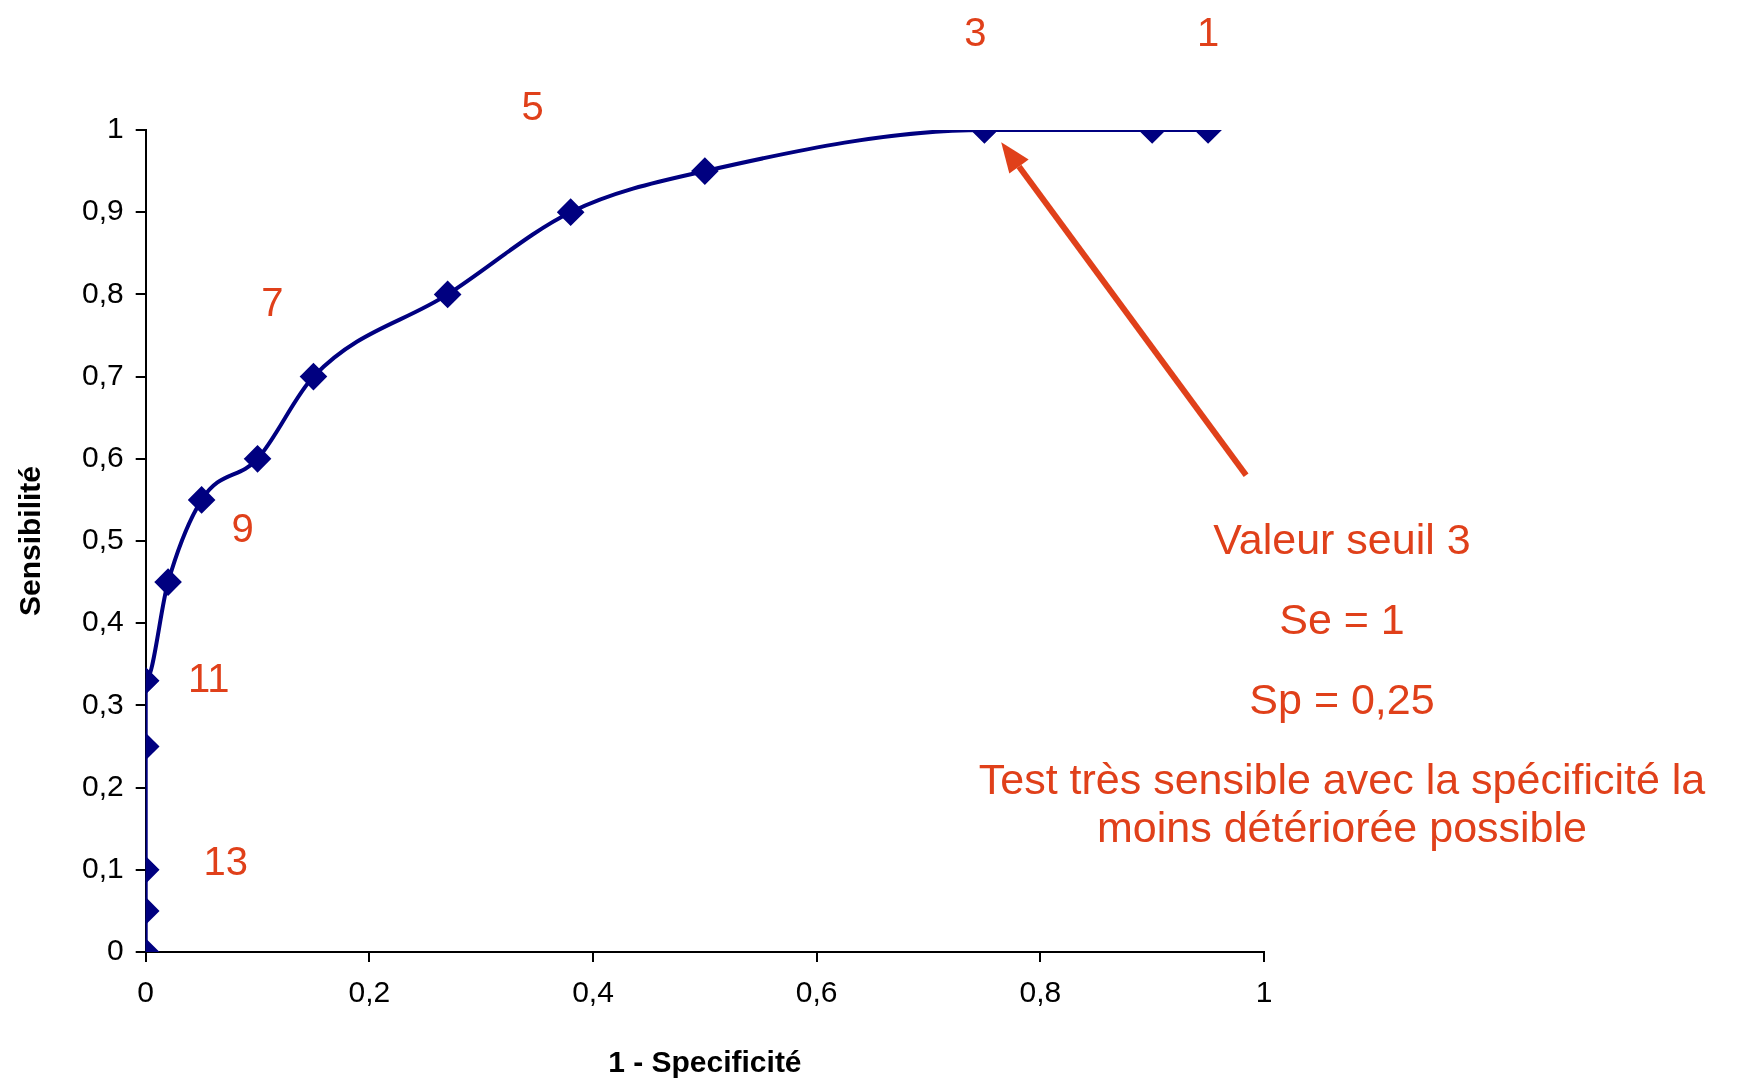  What do you see at coordinates (1264, 992) in the screenshot?
I see `x-tick-label: 1` at bounding box center [1264, 992].